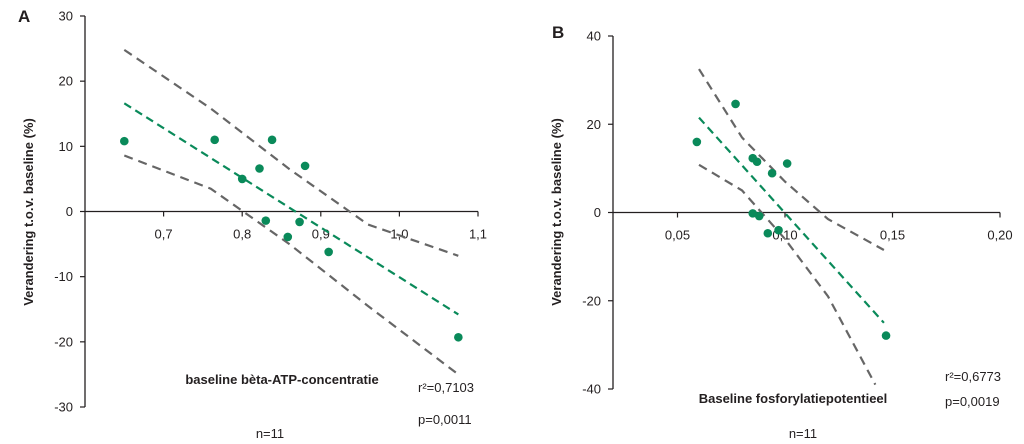 Image resolution: width=1024 pixels, height=444 pixels. I want to click on panel-a-label: A, so click(24, 16).